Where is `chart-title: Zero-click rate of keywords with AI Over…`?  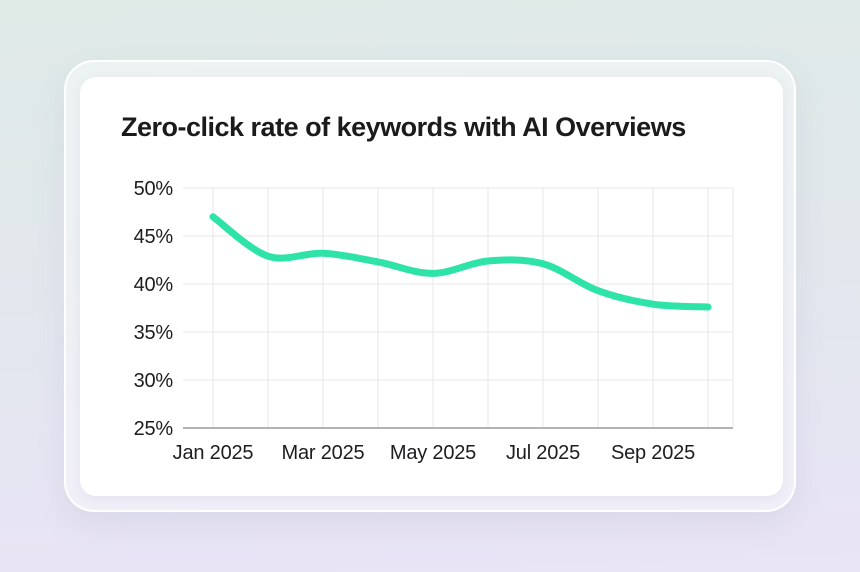 chart-title: Zero-click rate of keywords with AI Over… is located at coordinates (403, 127).